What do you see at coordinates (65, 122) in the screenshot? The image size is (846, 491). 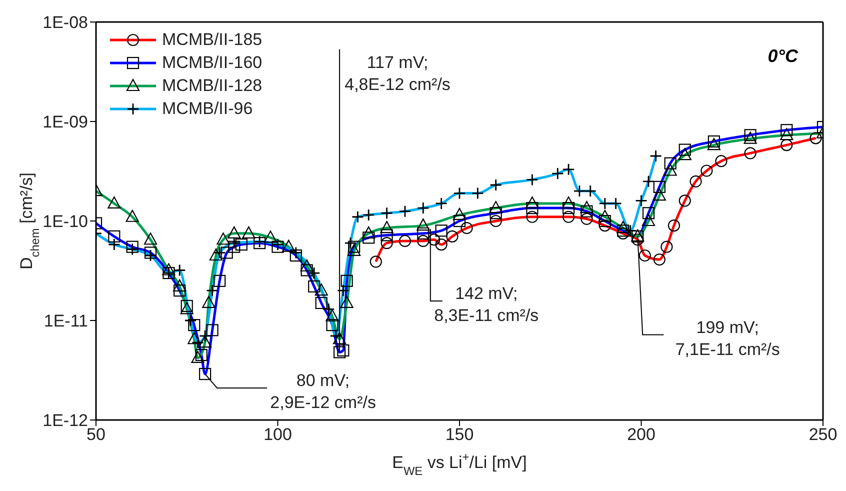 I see `y-tick-label: 1E-09` at bounding box center [65, 122].